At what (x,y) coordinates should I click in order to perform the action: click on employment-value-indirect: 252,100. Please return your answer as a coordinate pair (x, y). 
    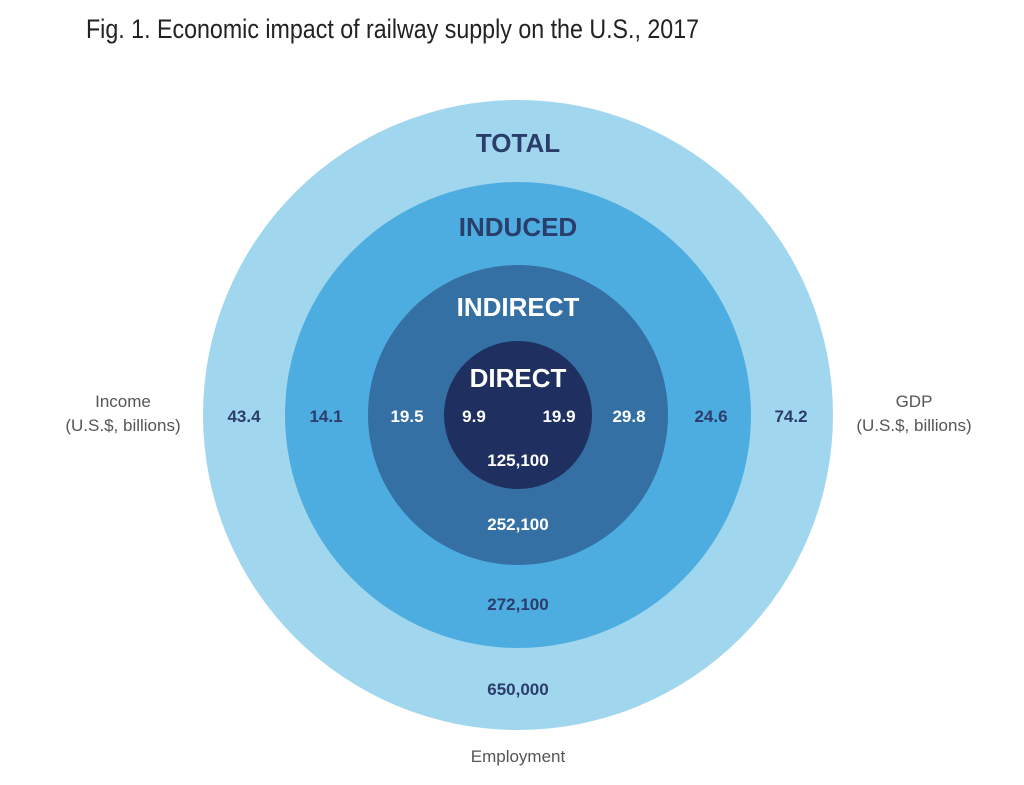
    Looking at the image, I should click on (517, 524).